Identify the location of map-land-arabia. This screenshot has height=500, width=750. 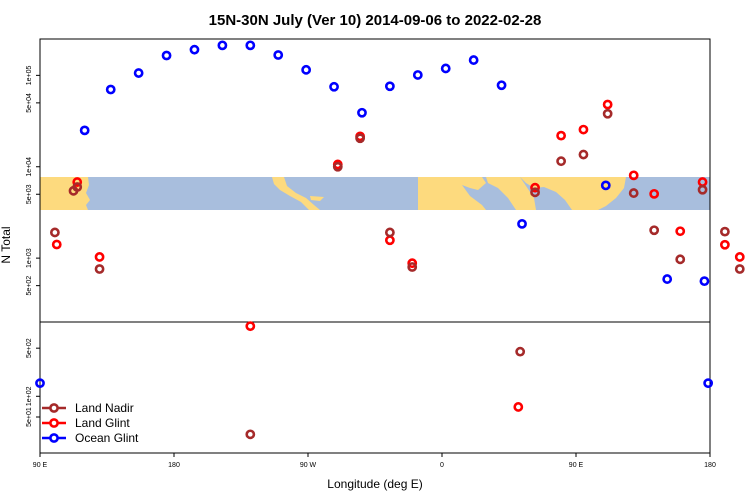
(511, 193).